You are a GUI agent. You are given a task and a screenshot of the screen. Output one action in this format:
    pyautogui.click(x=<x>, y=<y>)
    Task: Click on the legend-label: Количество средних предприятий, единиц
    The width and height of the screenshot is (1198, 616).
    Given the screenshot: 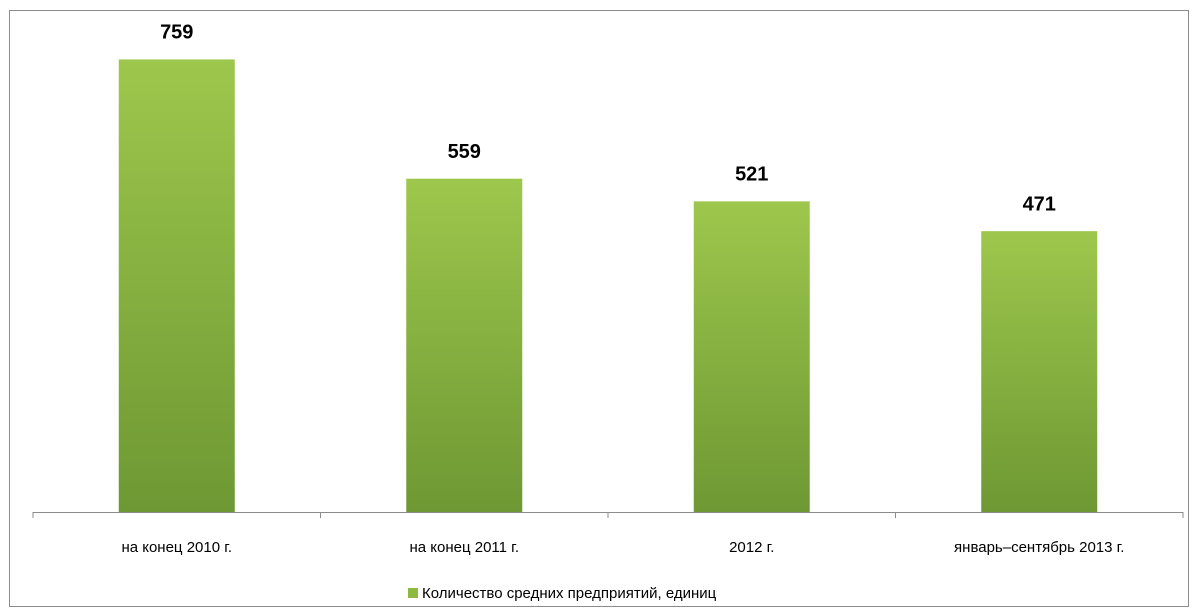 What is the action you would take?
    pyautogui.click(x=569, y=593)
    